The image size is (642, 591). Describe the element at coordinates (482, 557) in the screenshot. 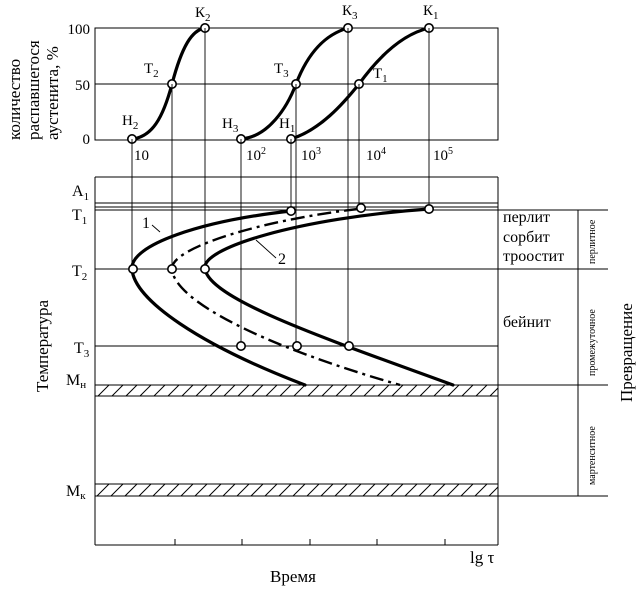

I see `ttt-x-symbol: lg τ` at that location.